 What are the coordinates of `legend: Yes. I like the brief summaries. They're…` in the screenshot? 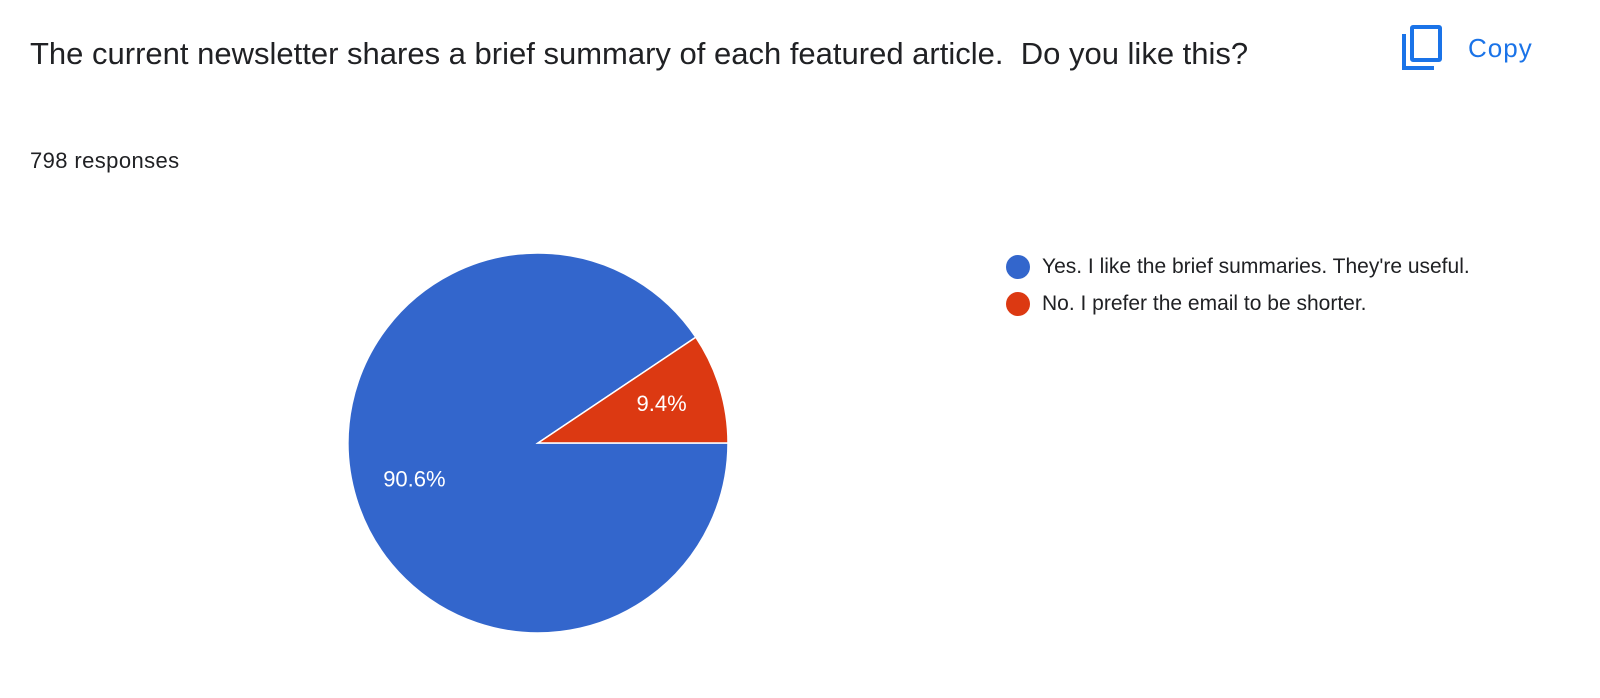 It's located at (1246, 287).